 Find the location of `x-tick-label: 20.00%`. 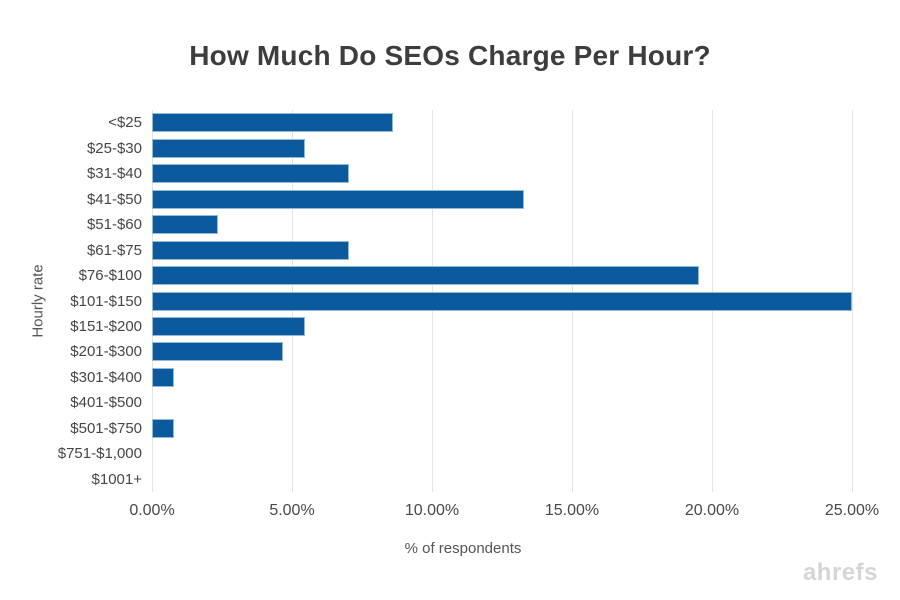

x-tick-label: 20.00% is located at coordinates (712, 510).